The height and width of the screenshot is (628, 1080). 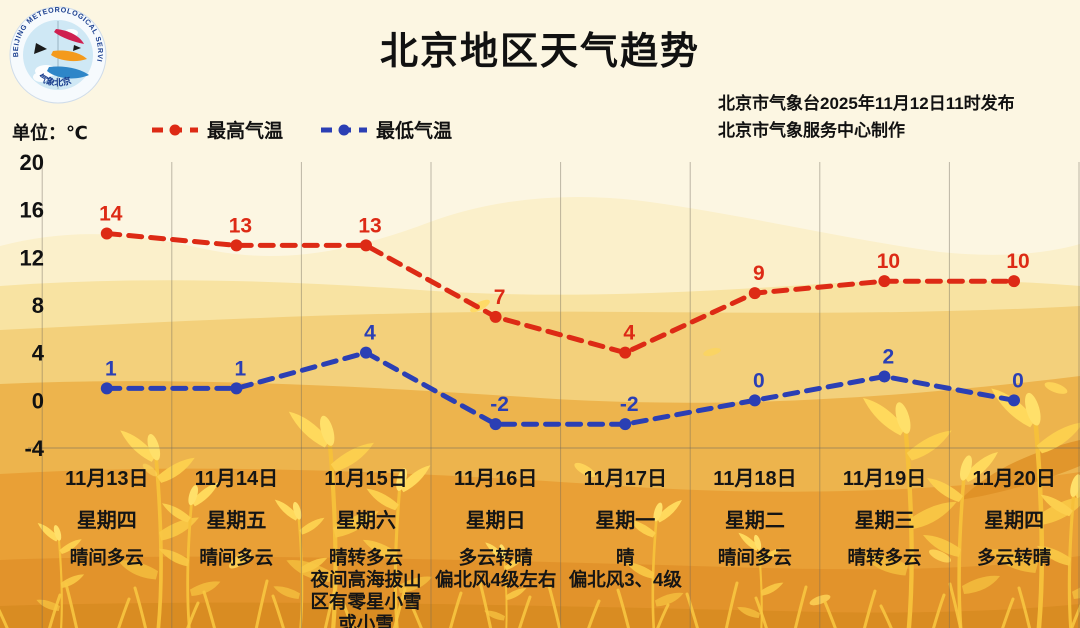 What do you see at coordinates (245, 131) in the screenshot?
I see `legend-label: 最高气温` at bounding box center [245, 131].